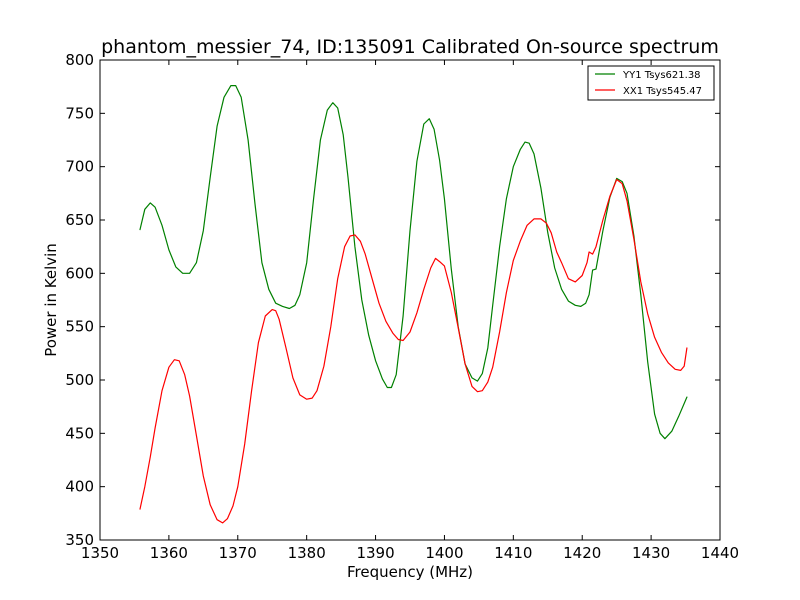 Image resolution: width=800 pixels, height=600 pixels. Describe the element at coordinates (307, 553) in the screenshot. I see `x-tick-label: 1380` at that location.